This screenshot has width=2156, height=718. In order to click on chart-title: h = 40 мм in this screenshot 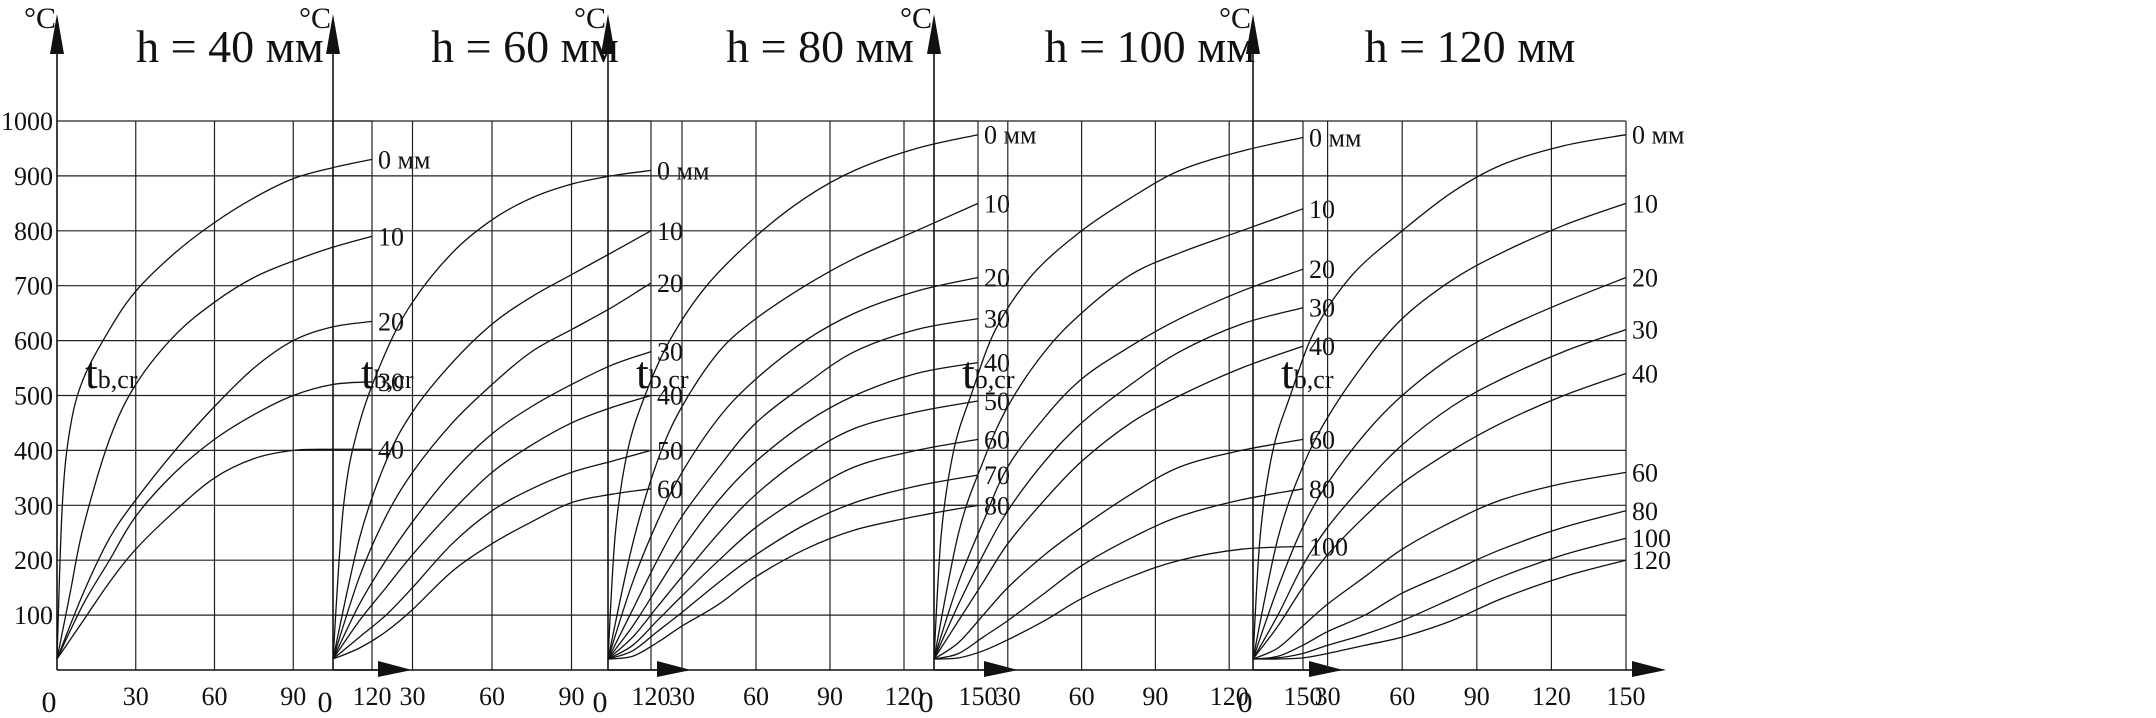, I will do `click(230, 46)`.